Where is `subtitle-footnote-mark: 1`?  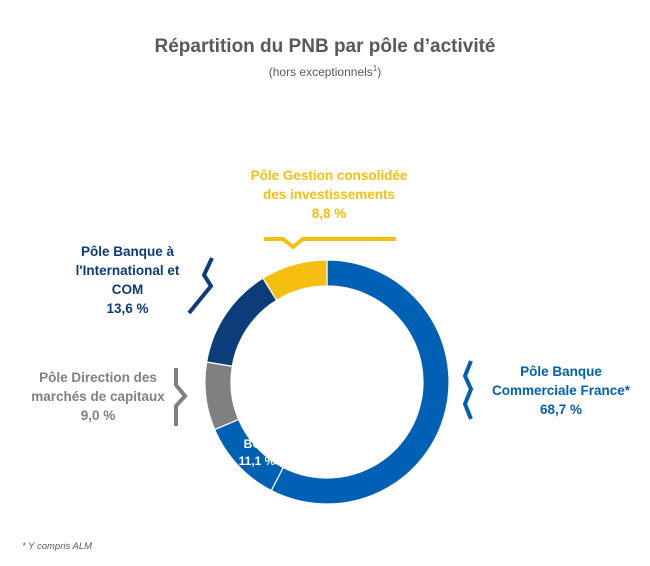
subtitle-footnote-mark: 1 is located at coordinates (375, 68).